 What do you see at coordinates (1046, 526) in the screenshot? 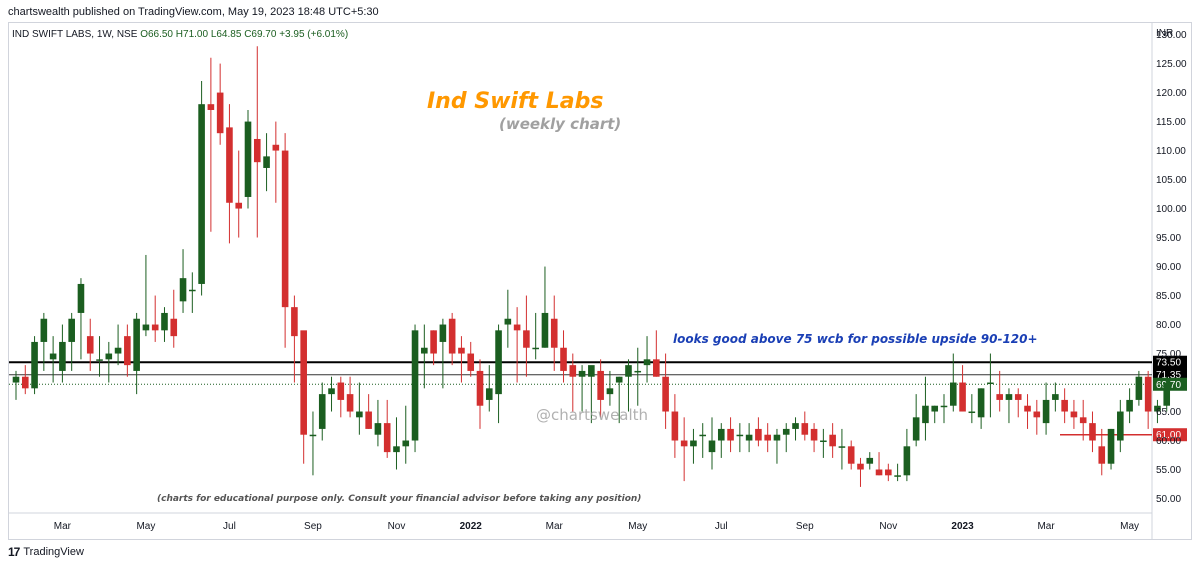
I see `x-tick-label: Mar` at bounding box center [1046, 526].